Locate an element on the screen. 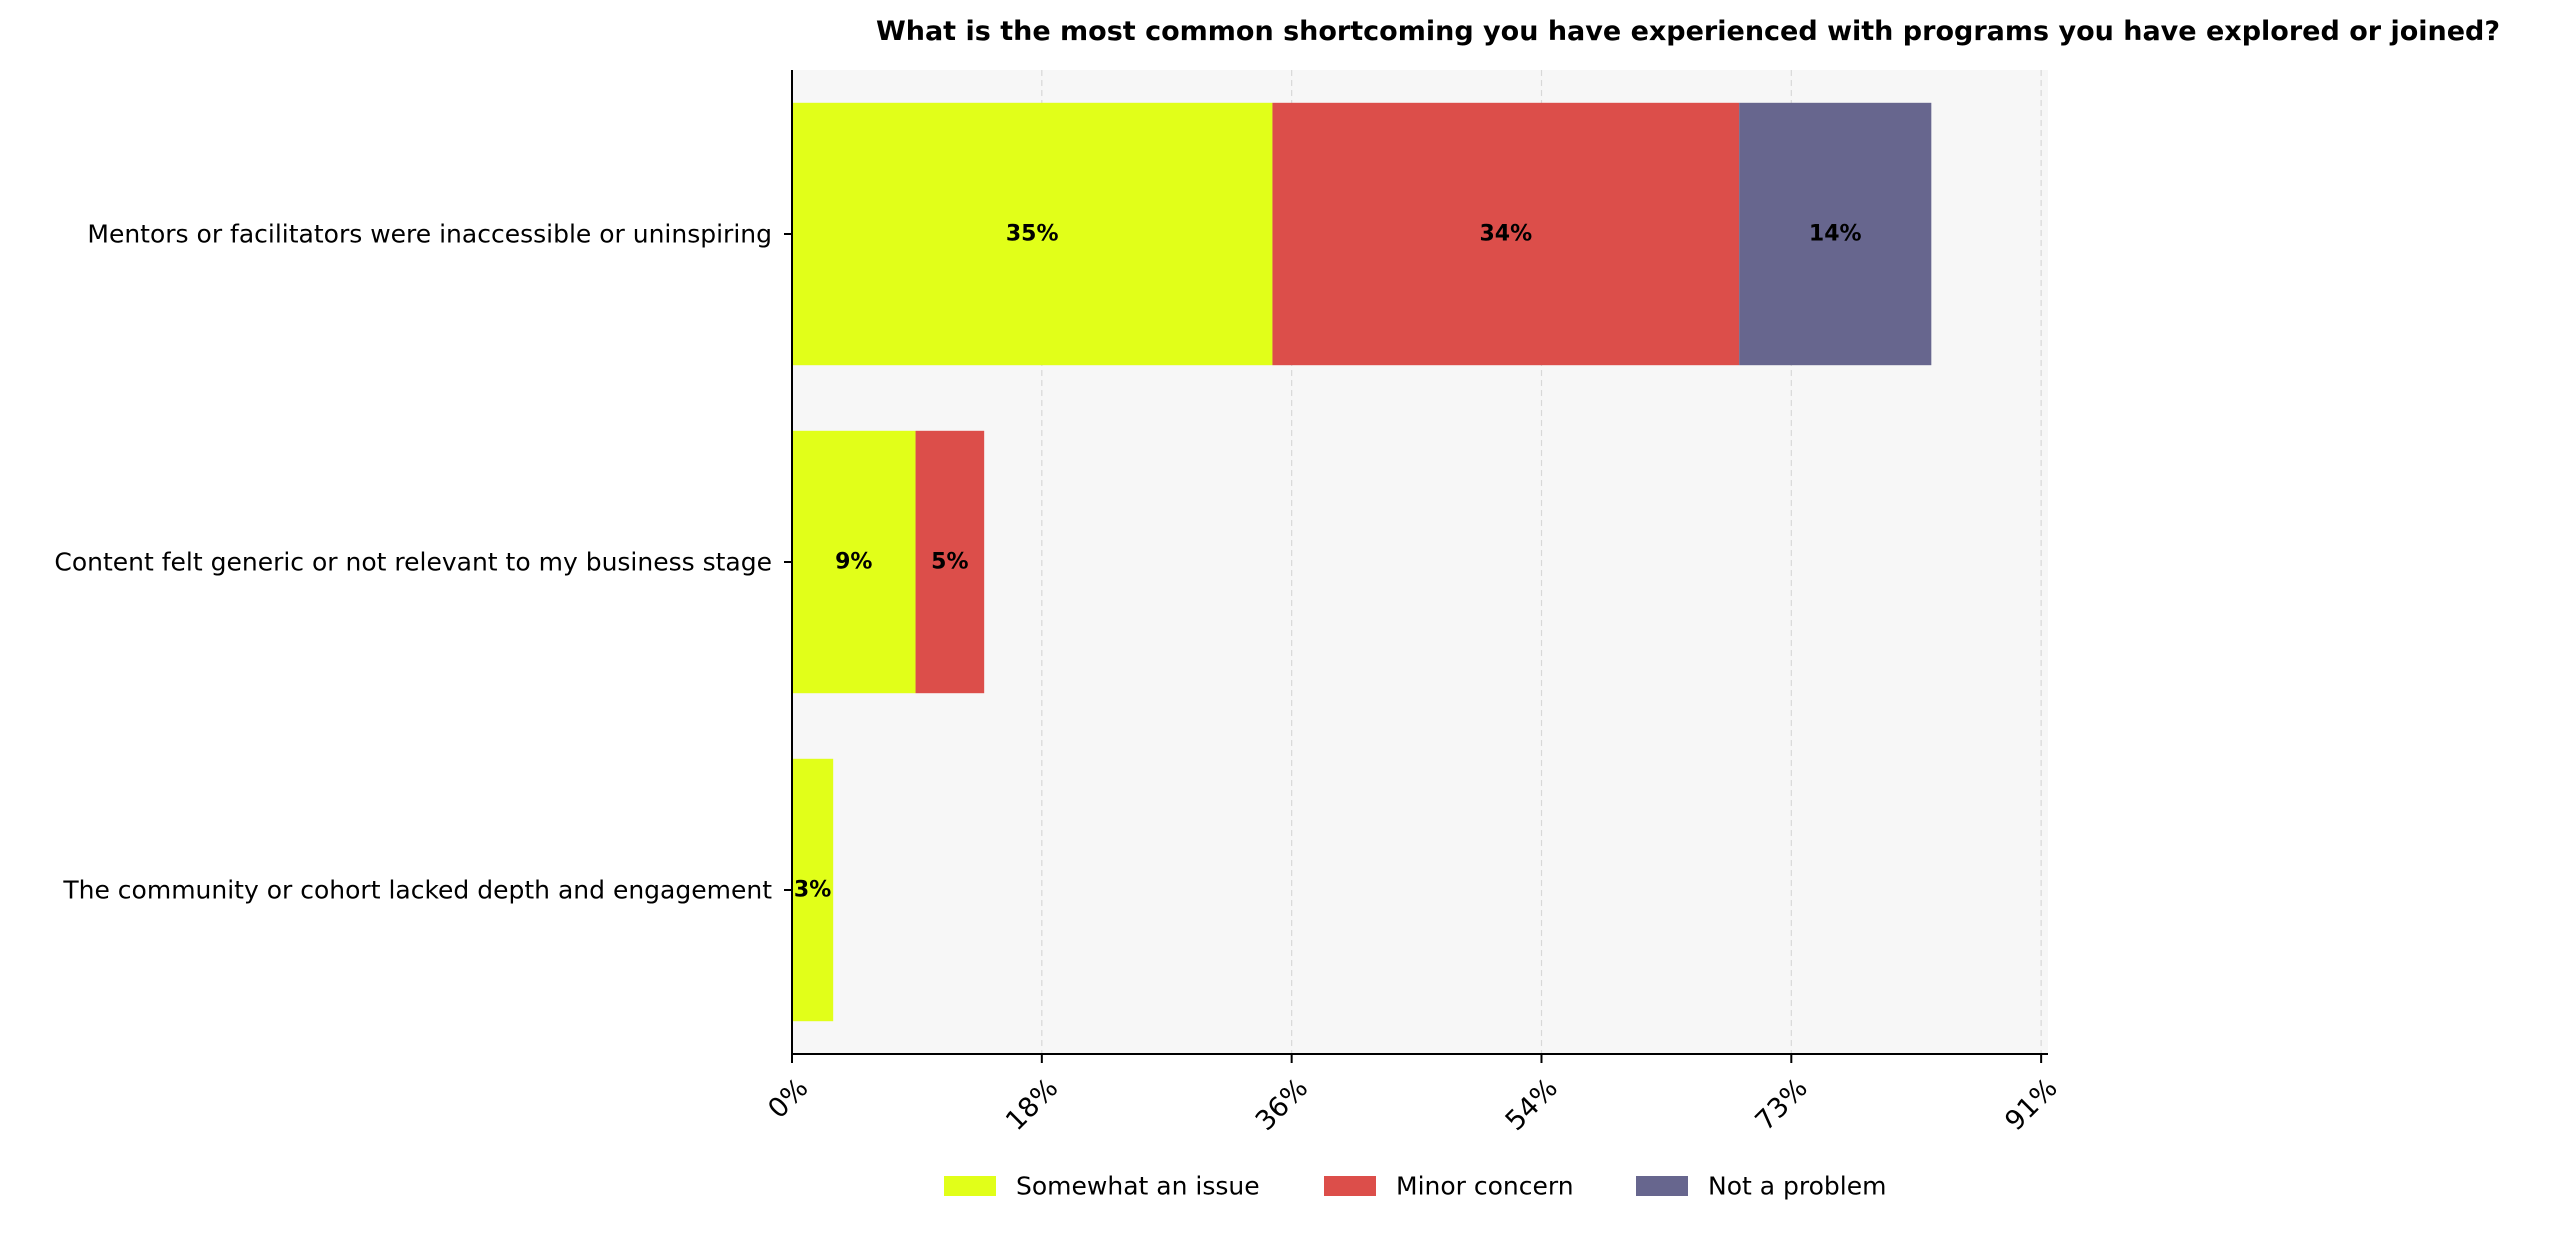  x-tick-label-1: 18% is located at coordinates (1032, 1105).